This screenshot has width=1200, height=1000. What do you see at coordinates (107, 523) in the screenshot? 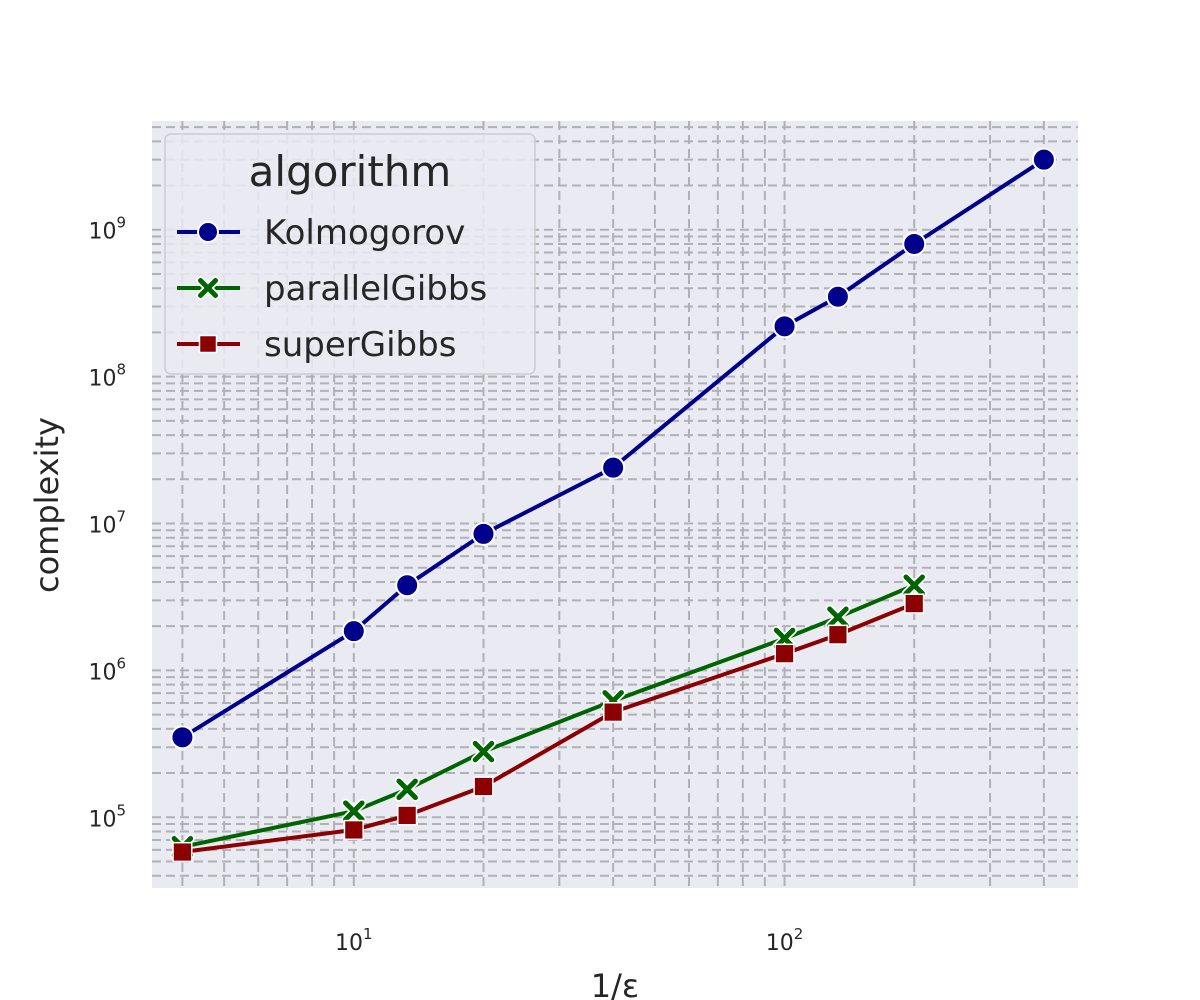
I see `y-tick-label: 10⁷` at bounding box center [107, 523].